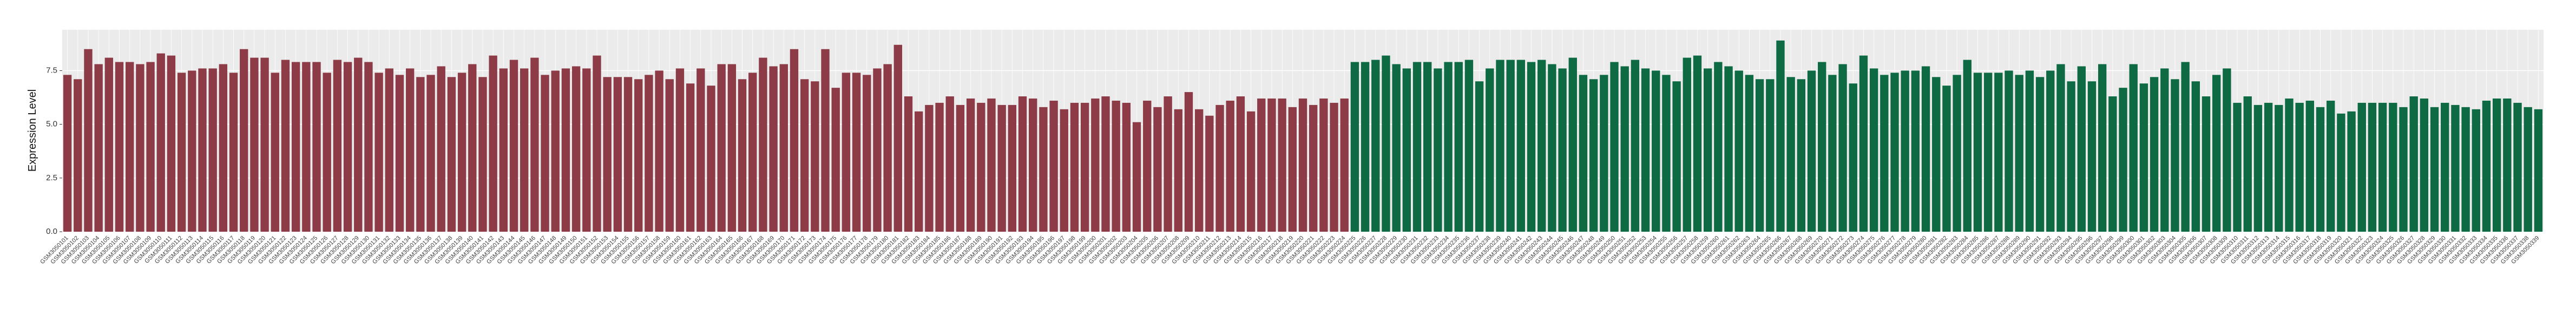 This screenshot has height=314, width=2576. What do you see at coordinates (32, 130) in the screenshot?
I see `y-axis-label: Expression Level` at bounding box center [32, 130].